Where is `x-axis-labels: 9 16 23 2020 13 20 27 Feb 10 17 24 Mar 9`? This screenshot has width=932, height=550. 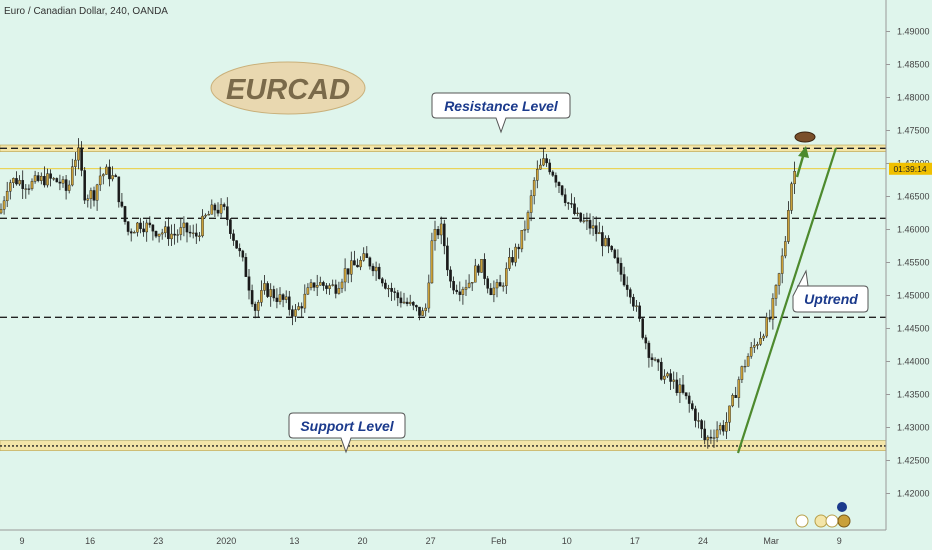 x-axis-labels: 9 16 23 2020 13 20 27 Feb 10 17 24 Mar 9 is located at coordinates (430, 541).